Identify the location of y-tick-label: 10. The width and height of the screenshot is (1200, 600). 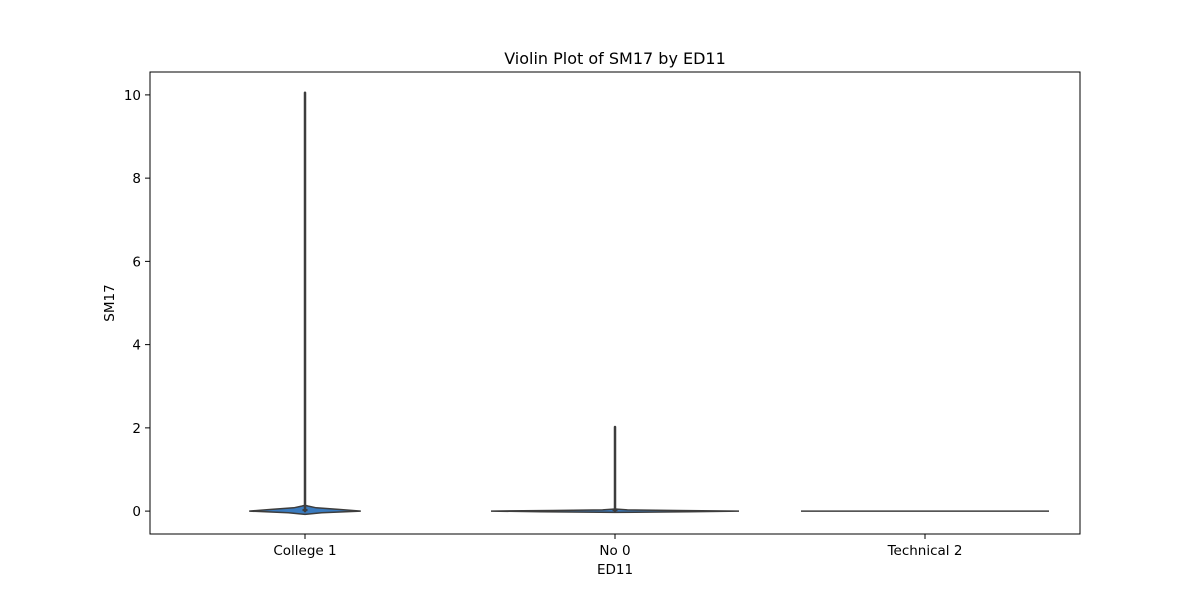
(132, 96).